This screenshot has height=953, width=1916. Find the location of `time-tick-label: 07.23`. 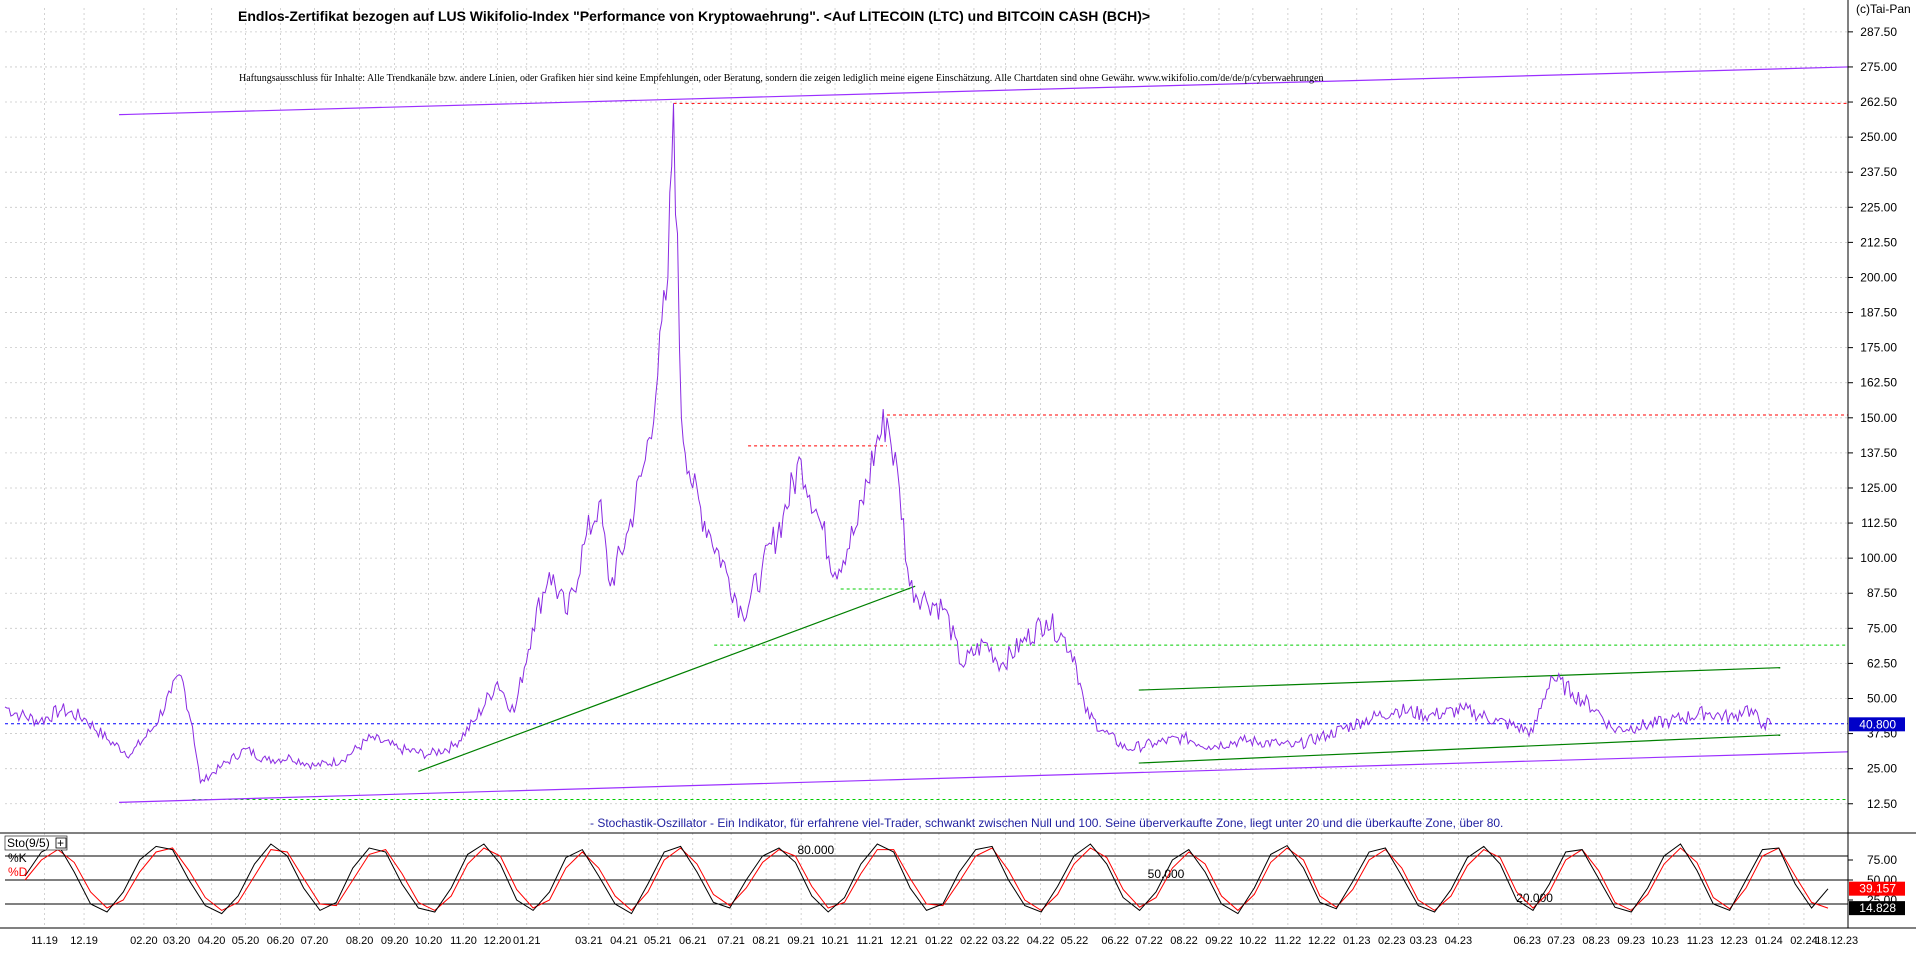

time-tick-label: 07.23 is located at coordinates (1561, 941).